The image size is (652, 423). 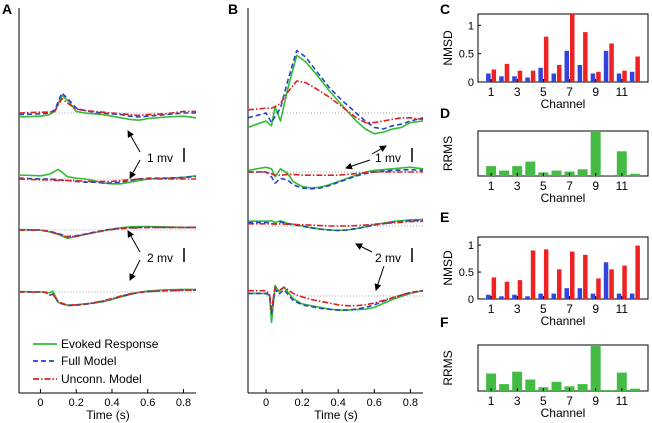 I want to click on panel-b-trace-3-series-unconn, so click(x=336, y=223).